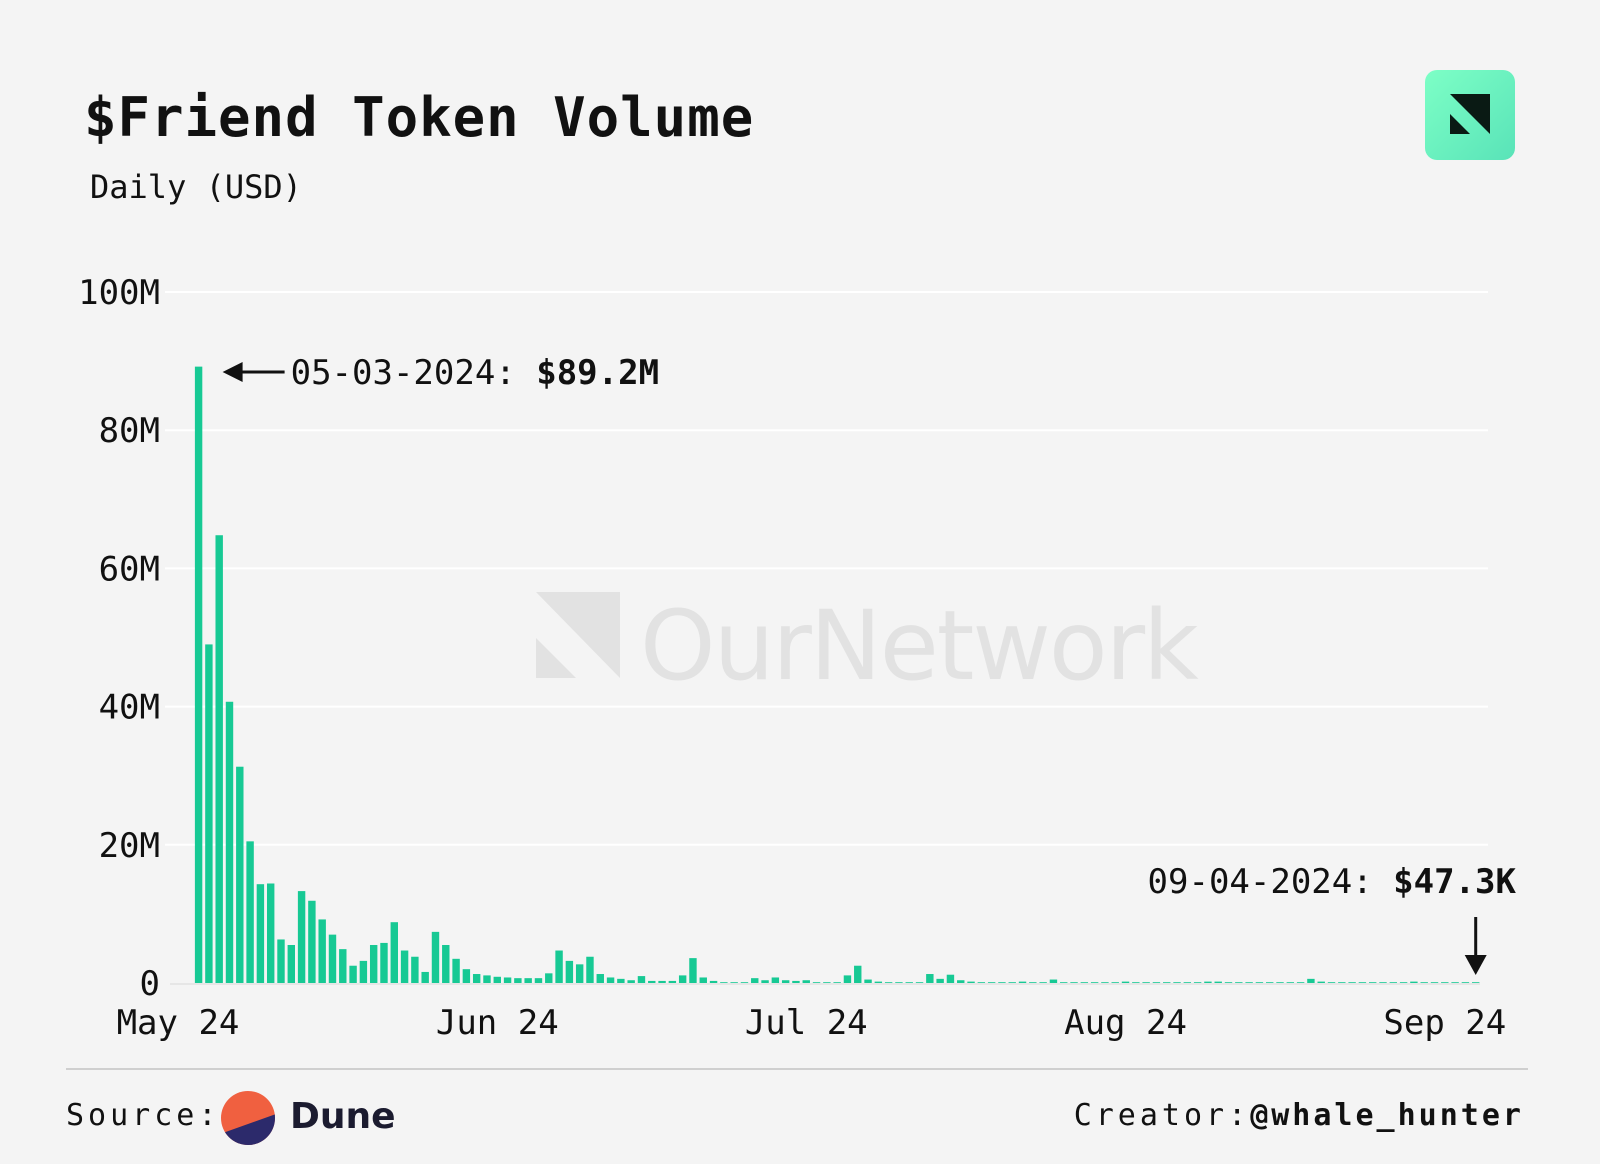  What do you see at coordinates (419, 117) in the screenshot?
I see `chart-title: $Friend Token Volume` at bounding box center [419, 117].